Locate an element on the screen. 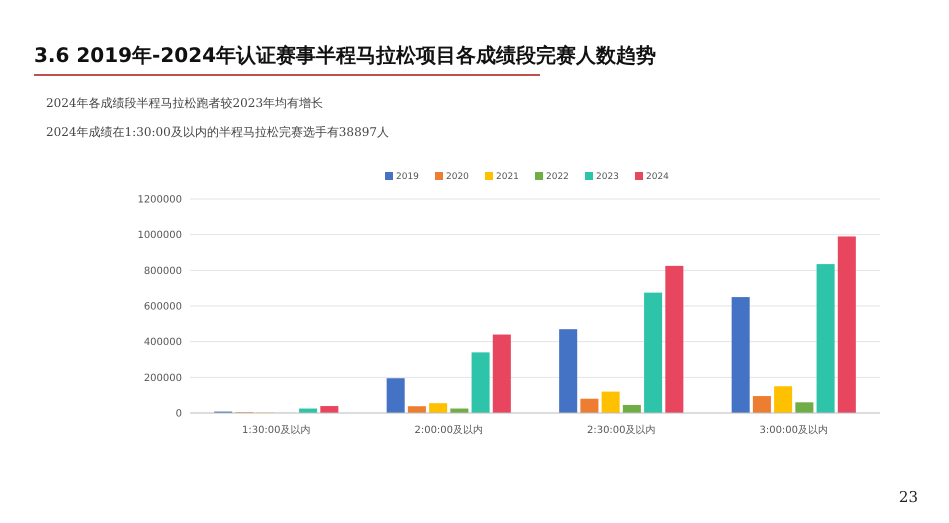  text: 2024年成绩在1:30:00及以内的半程马拉松完赛选手有38897人 is located at coordinates (217, 132).